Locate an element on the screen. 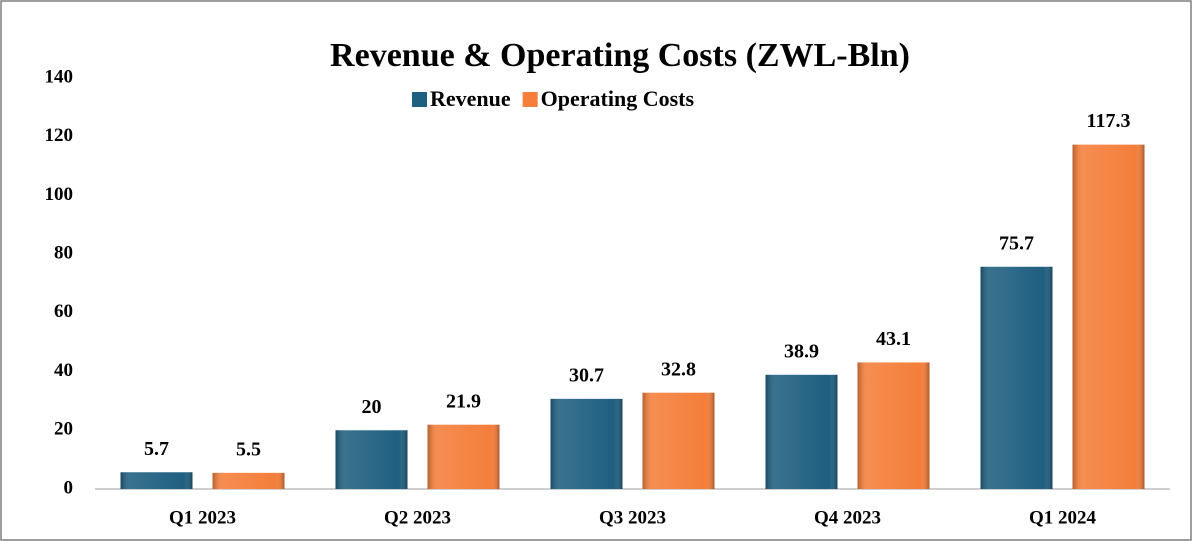 The height and width of the screenshot is (541, 1192). value-label: 5.5 is located at coordinates (248, 449).